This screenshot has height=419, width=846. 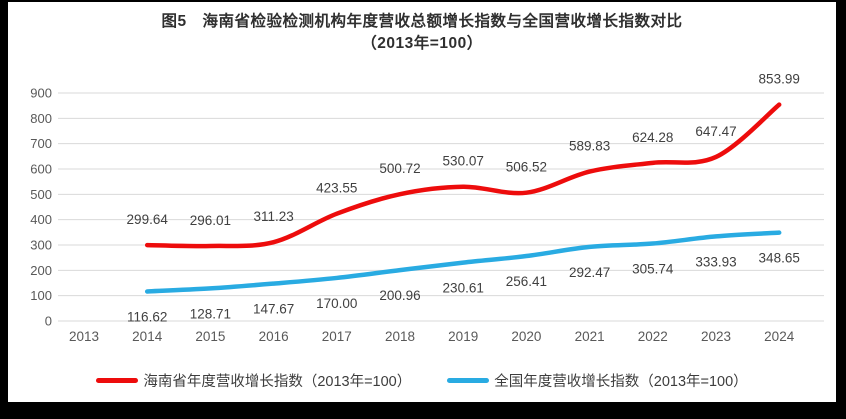 I want to click on data-label: 292.47, so click(x=589, y=272).